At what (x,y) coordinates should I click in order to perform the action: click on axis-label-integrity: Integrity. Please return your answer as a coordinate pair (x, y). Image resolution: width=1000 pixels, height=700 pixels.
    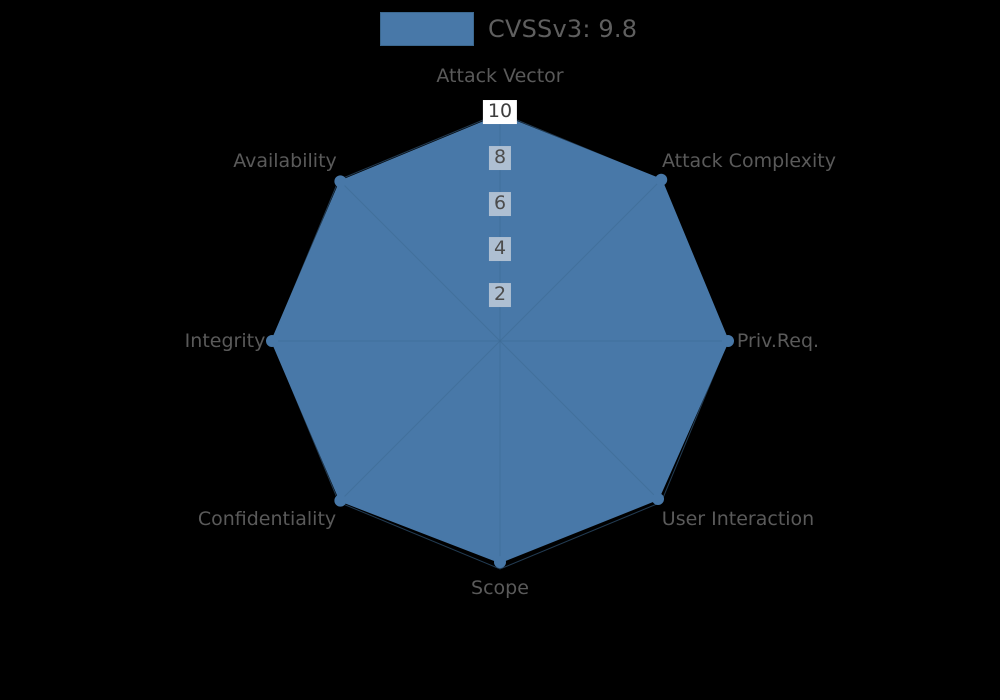
    Looking at the image, I should click on (225, 341).